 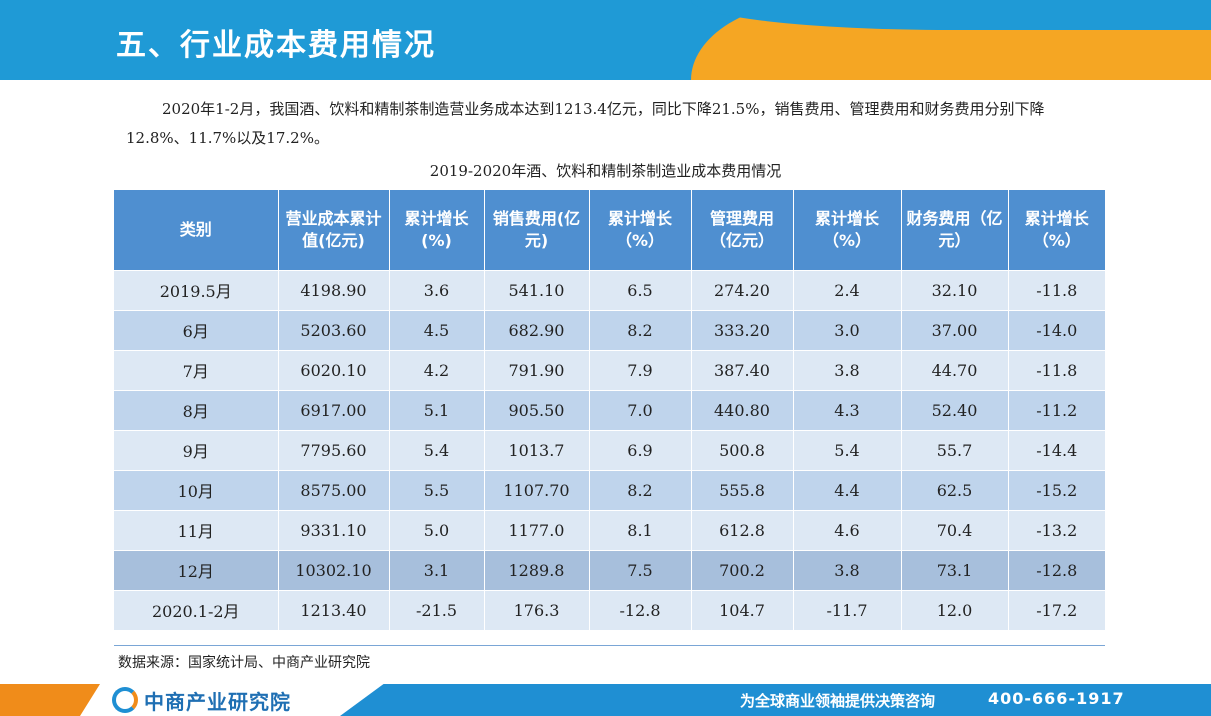 What do you see at coordinates (1056, 329) in the screenshot?
I see `cell-finance-growth: -14.0` at bounding box center [1056, 329].